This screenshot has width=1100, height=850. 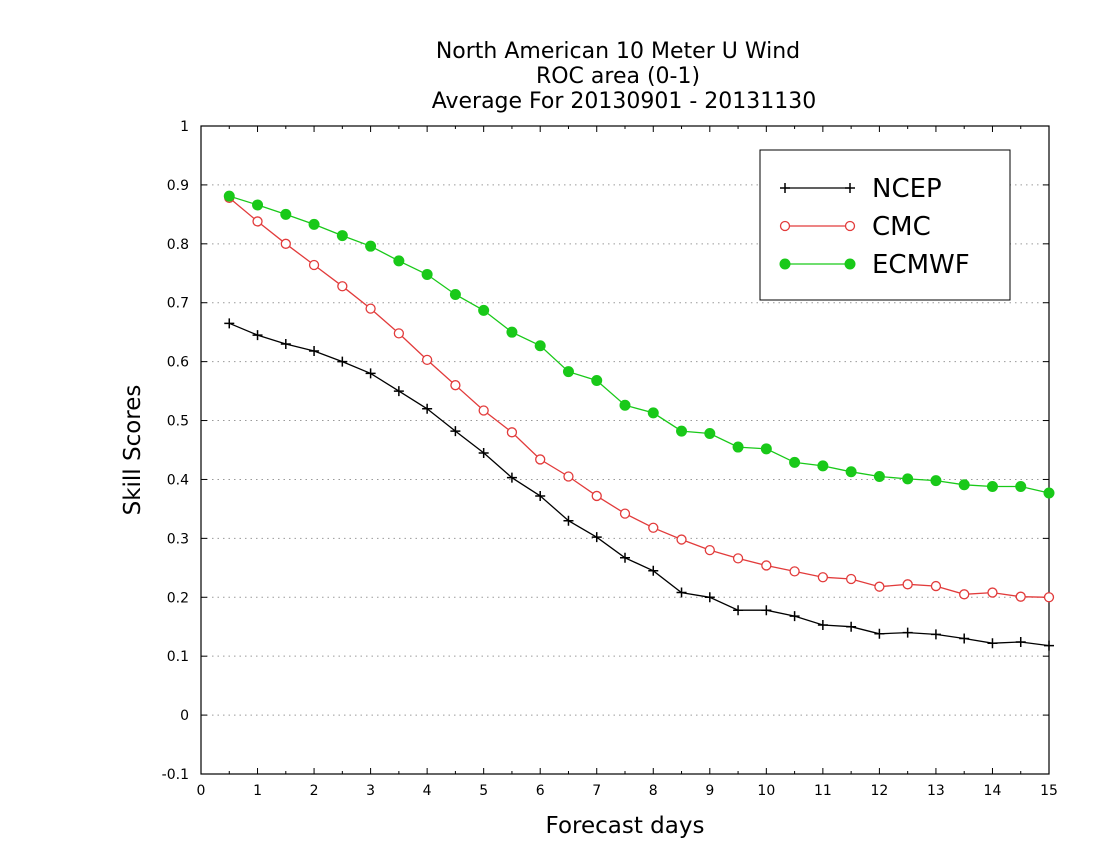 What do you see at coordinates (540, 791) in the screenshot?
I see `x-tick-label: 6` at bounding box center [540, 791].